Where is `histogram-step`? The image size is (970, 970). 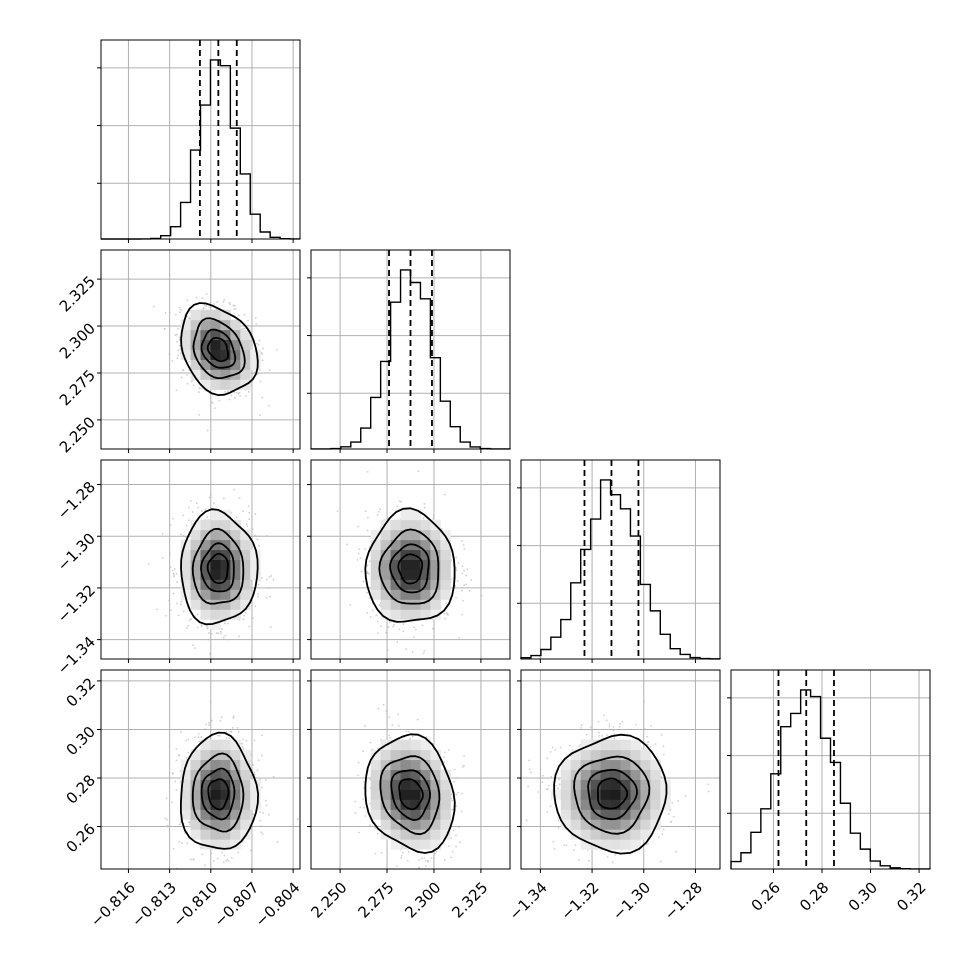 histogram-step is located at coordinates (410, 359).